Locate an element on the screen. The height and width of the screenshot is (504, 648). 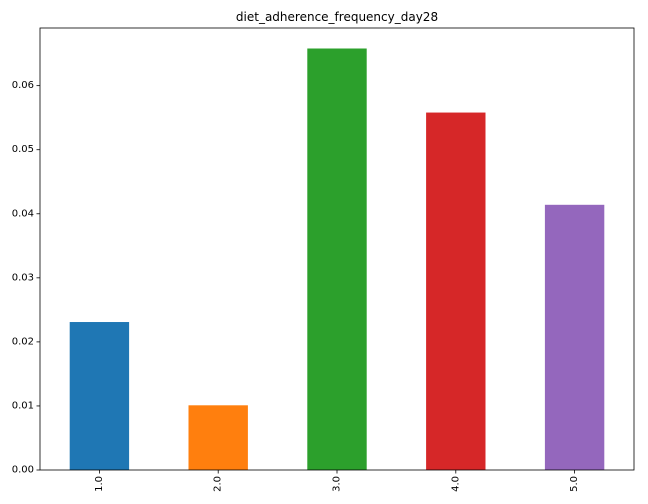
bar-5.0 is located at coordinates (574, 337).